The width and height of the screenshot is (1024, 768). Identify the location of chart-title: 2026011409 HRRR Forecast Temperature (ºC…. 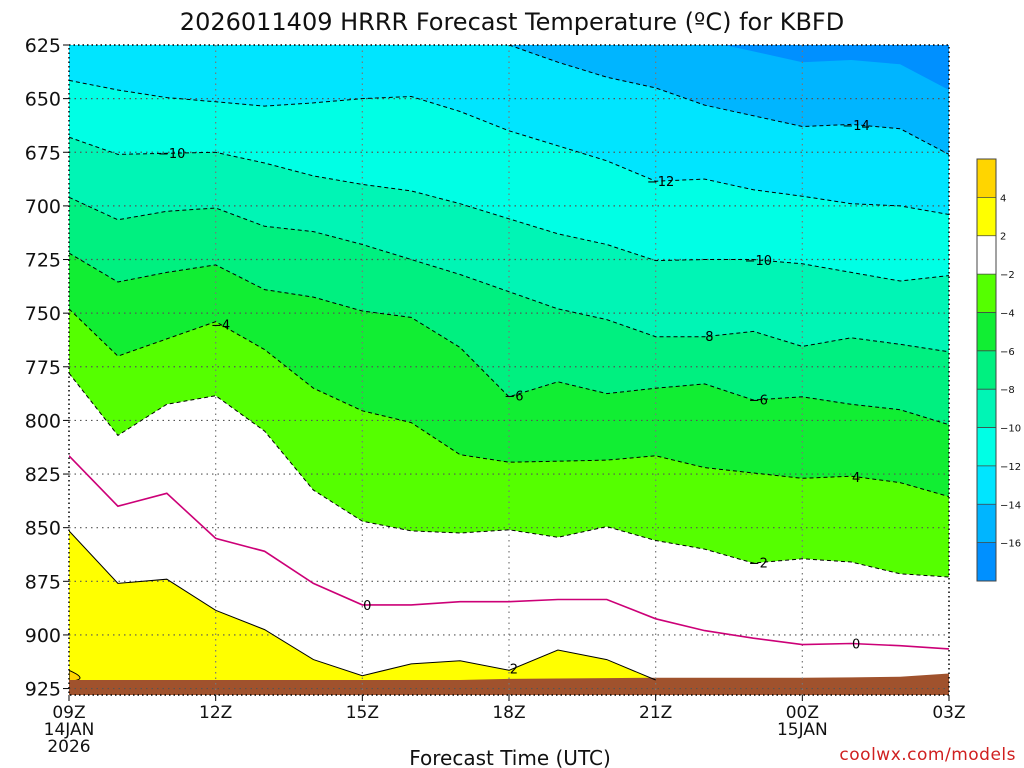
(512, 22).